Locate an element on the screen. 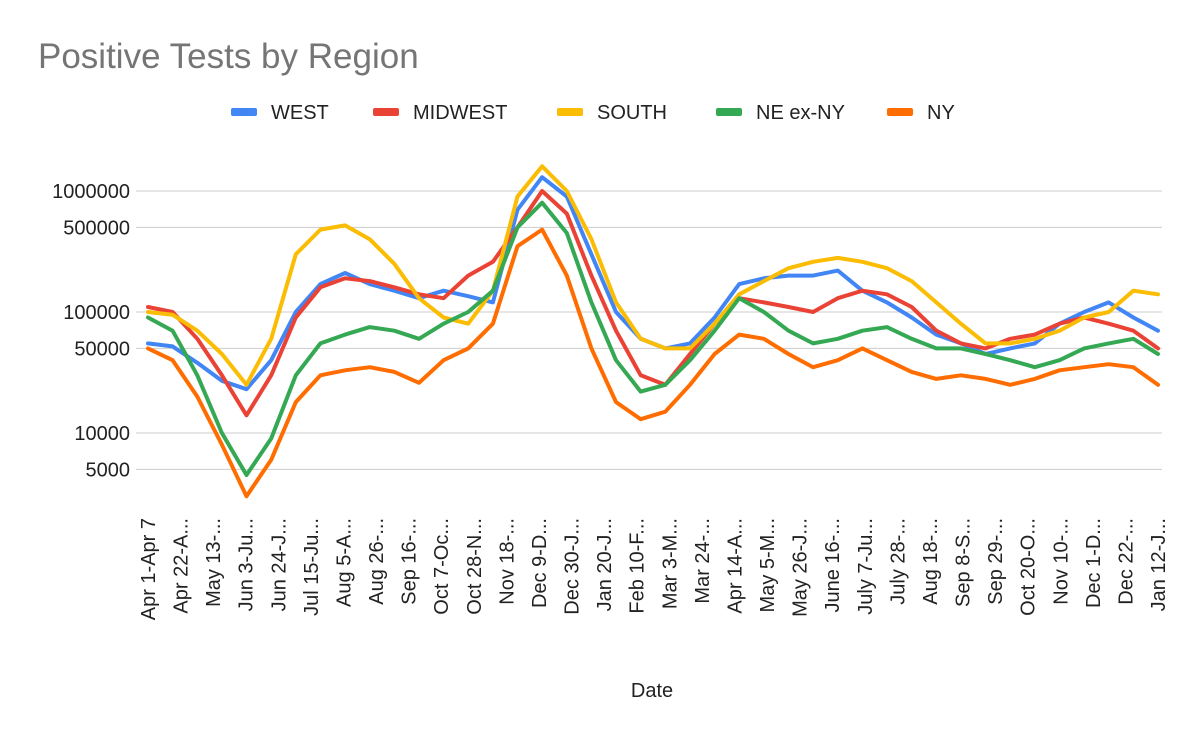 The height and width of the screenshot is (742, 1200). legend-label-ny: NY is located at coordinates (941, 113).